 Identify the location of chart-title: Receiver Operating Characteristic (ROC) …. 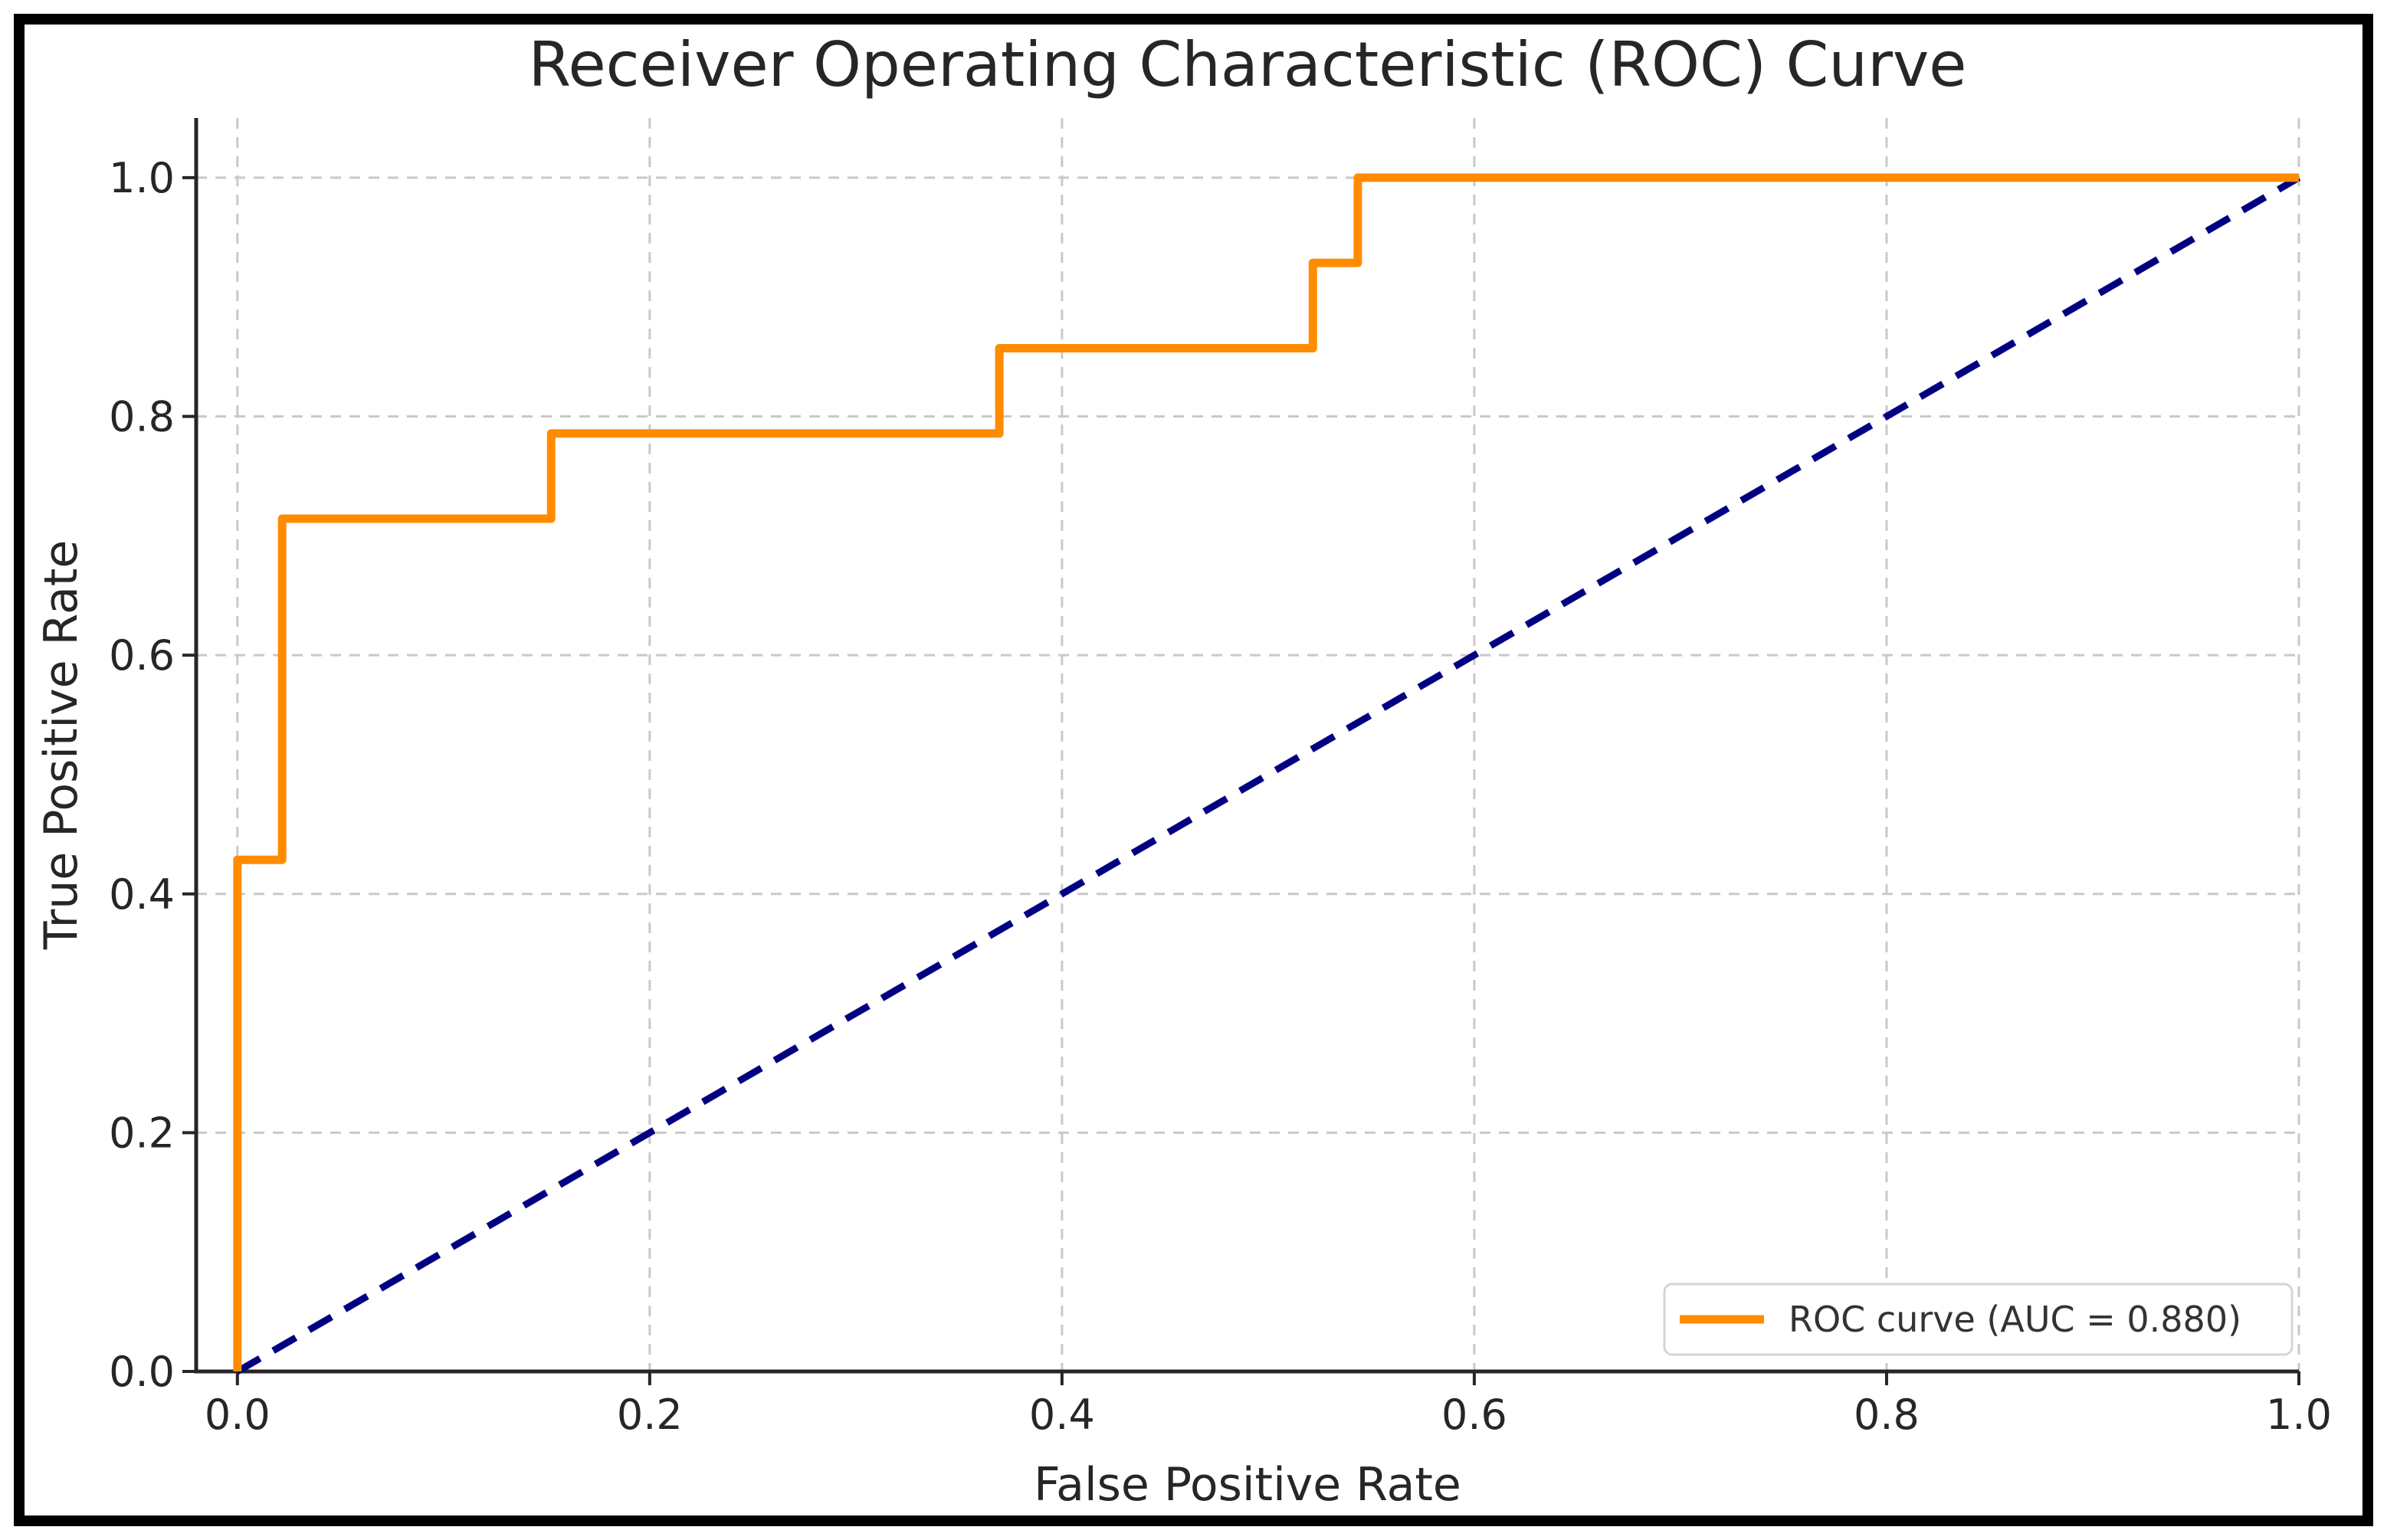
(1247, 64).